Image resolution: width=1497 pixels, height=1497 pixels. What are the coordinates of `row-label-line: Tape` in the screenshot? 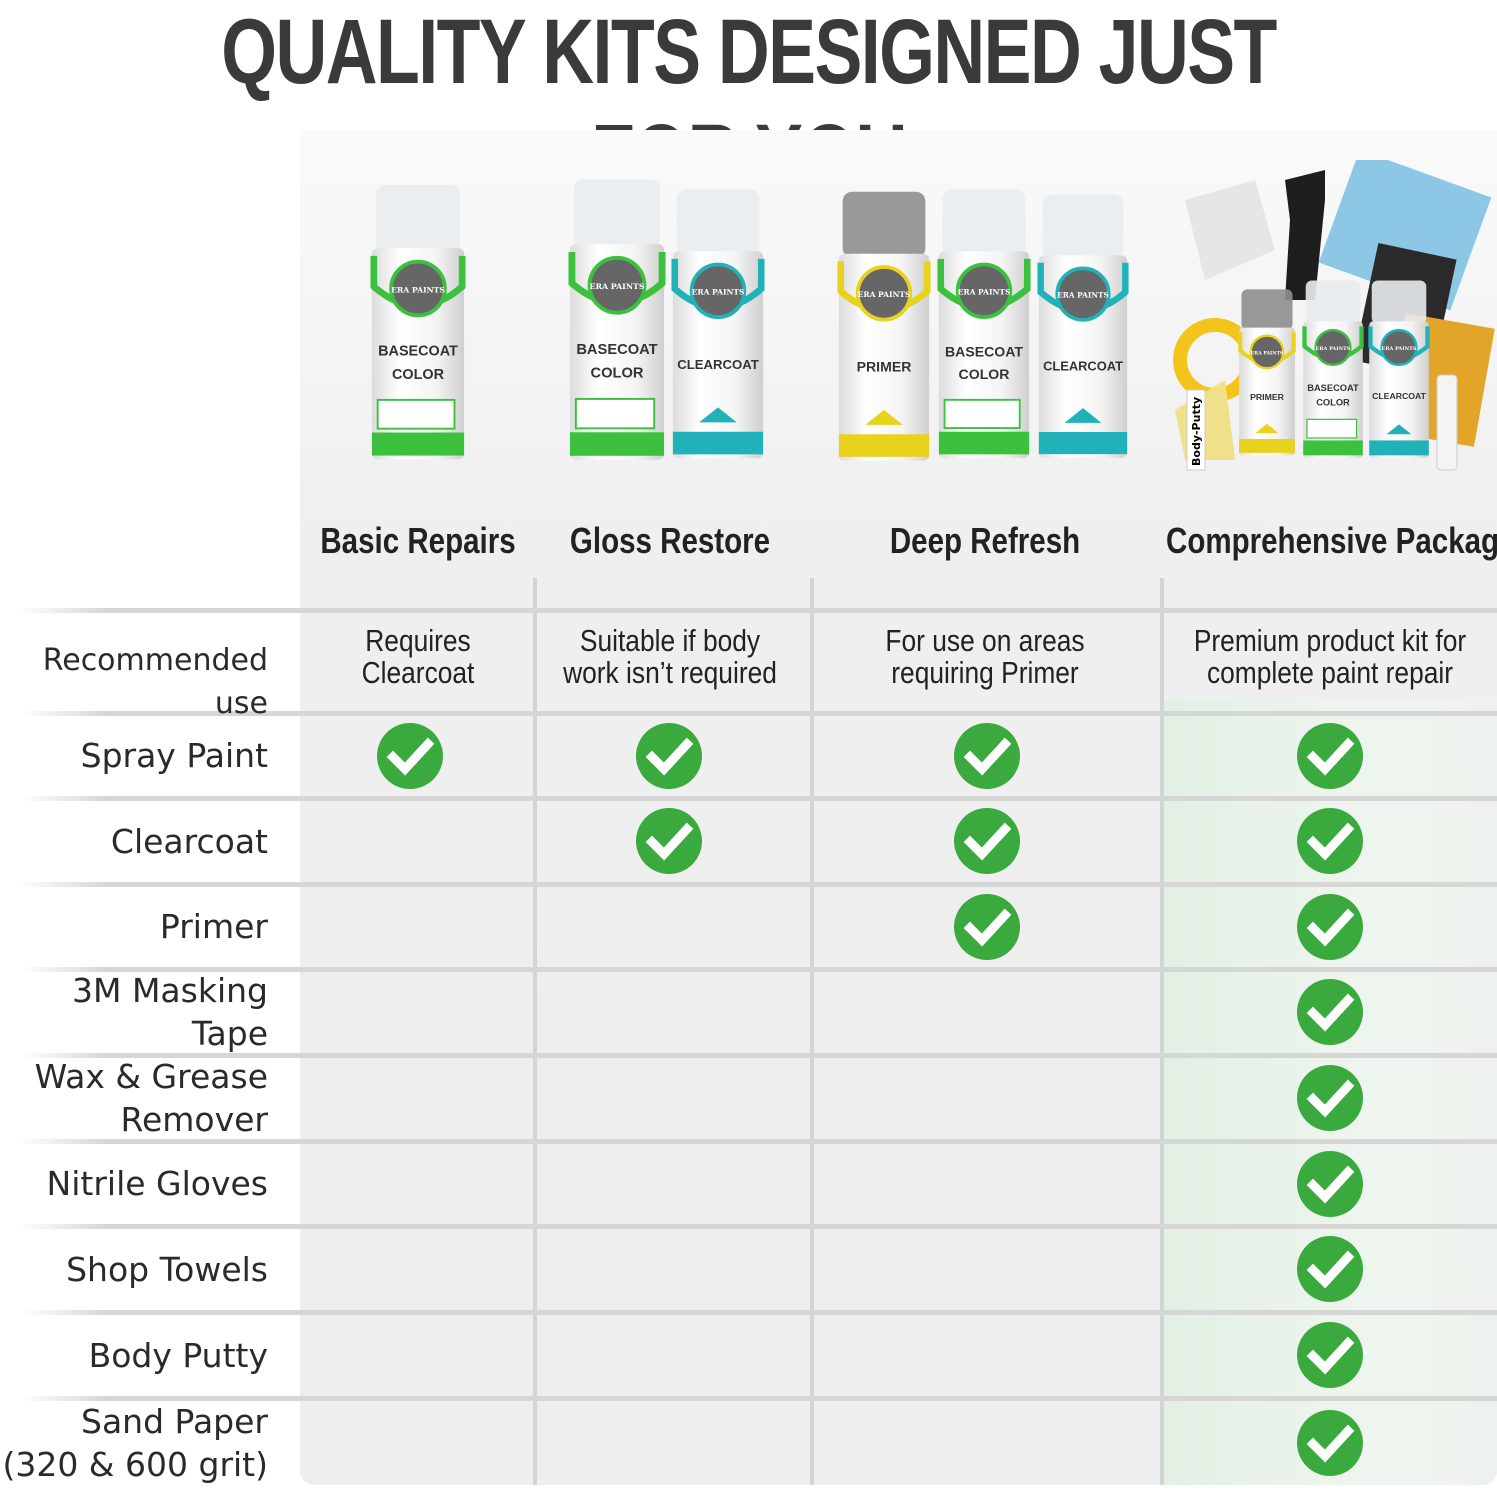 It's located at (229, 1033).